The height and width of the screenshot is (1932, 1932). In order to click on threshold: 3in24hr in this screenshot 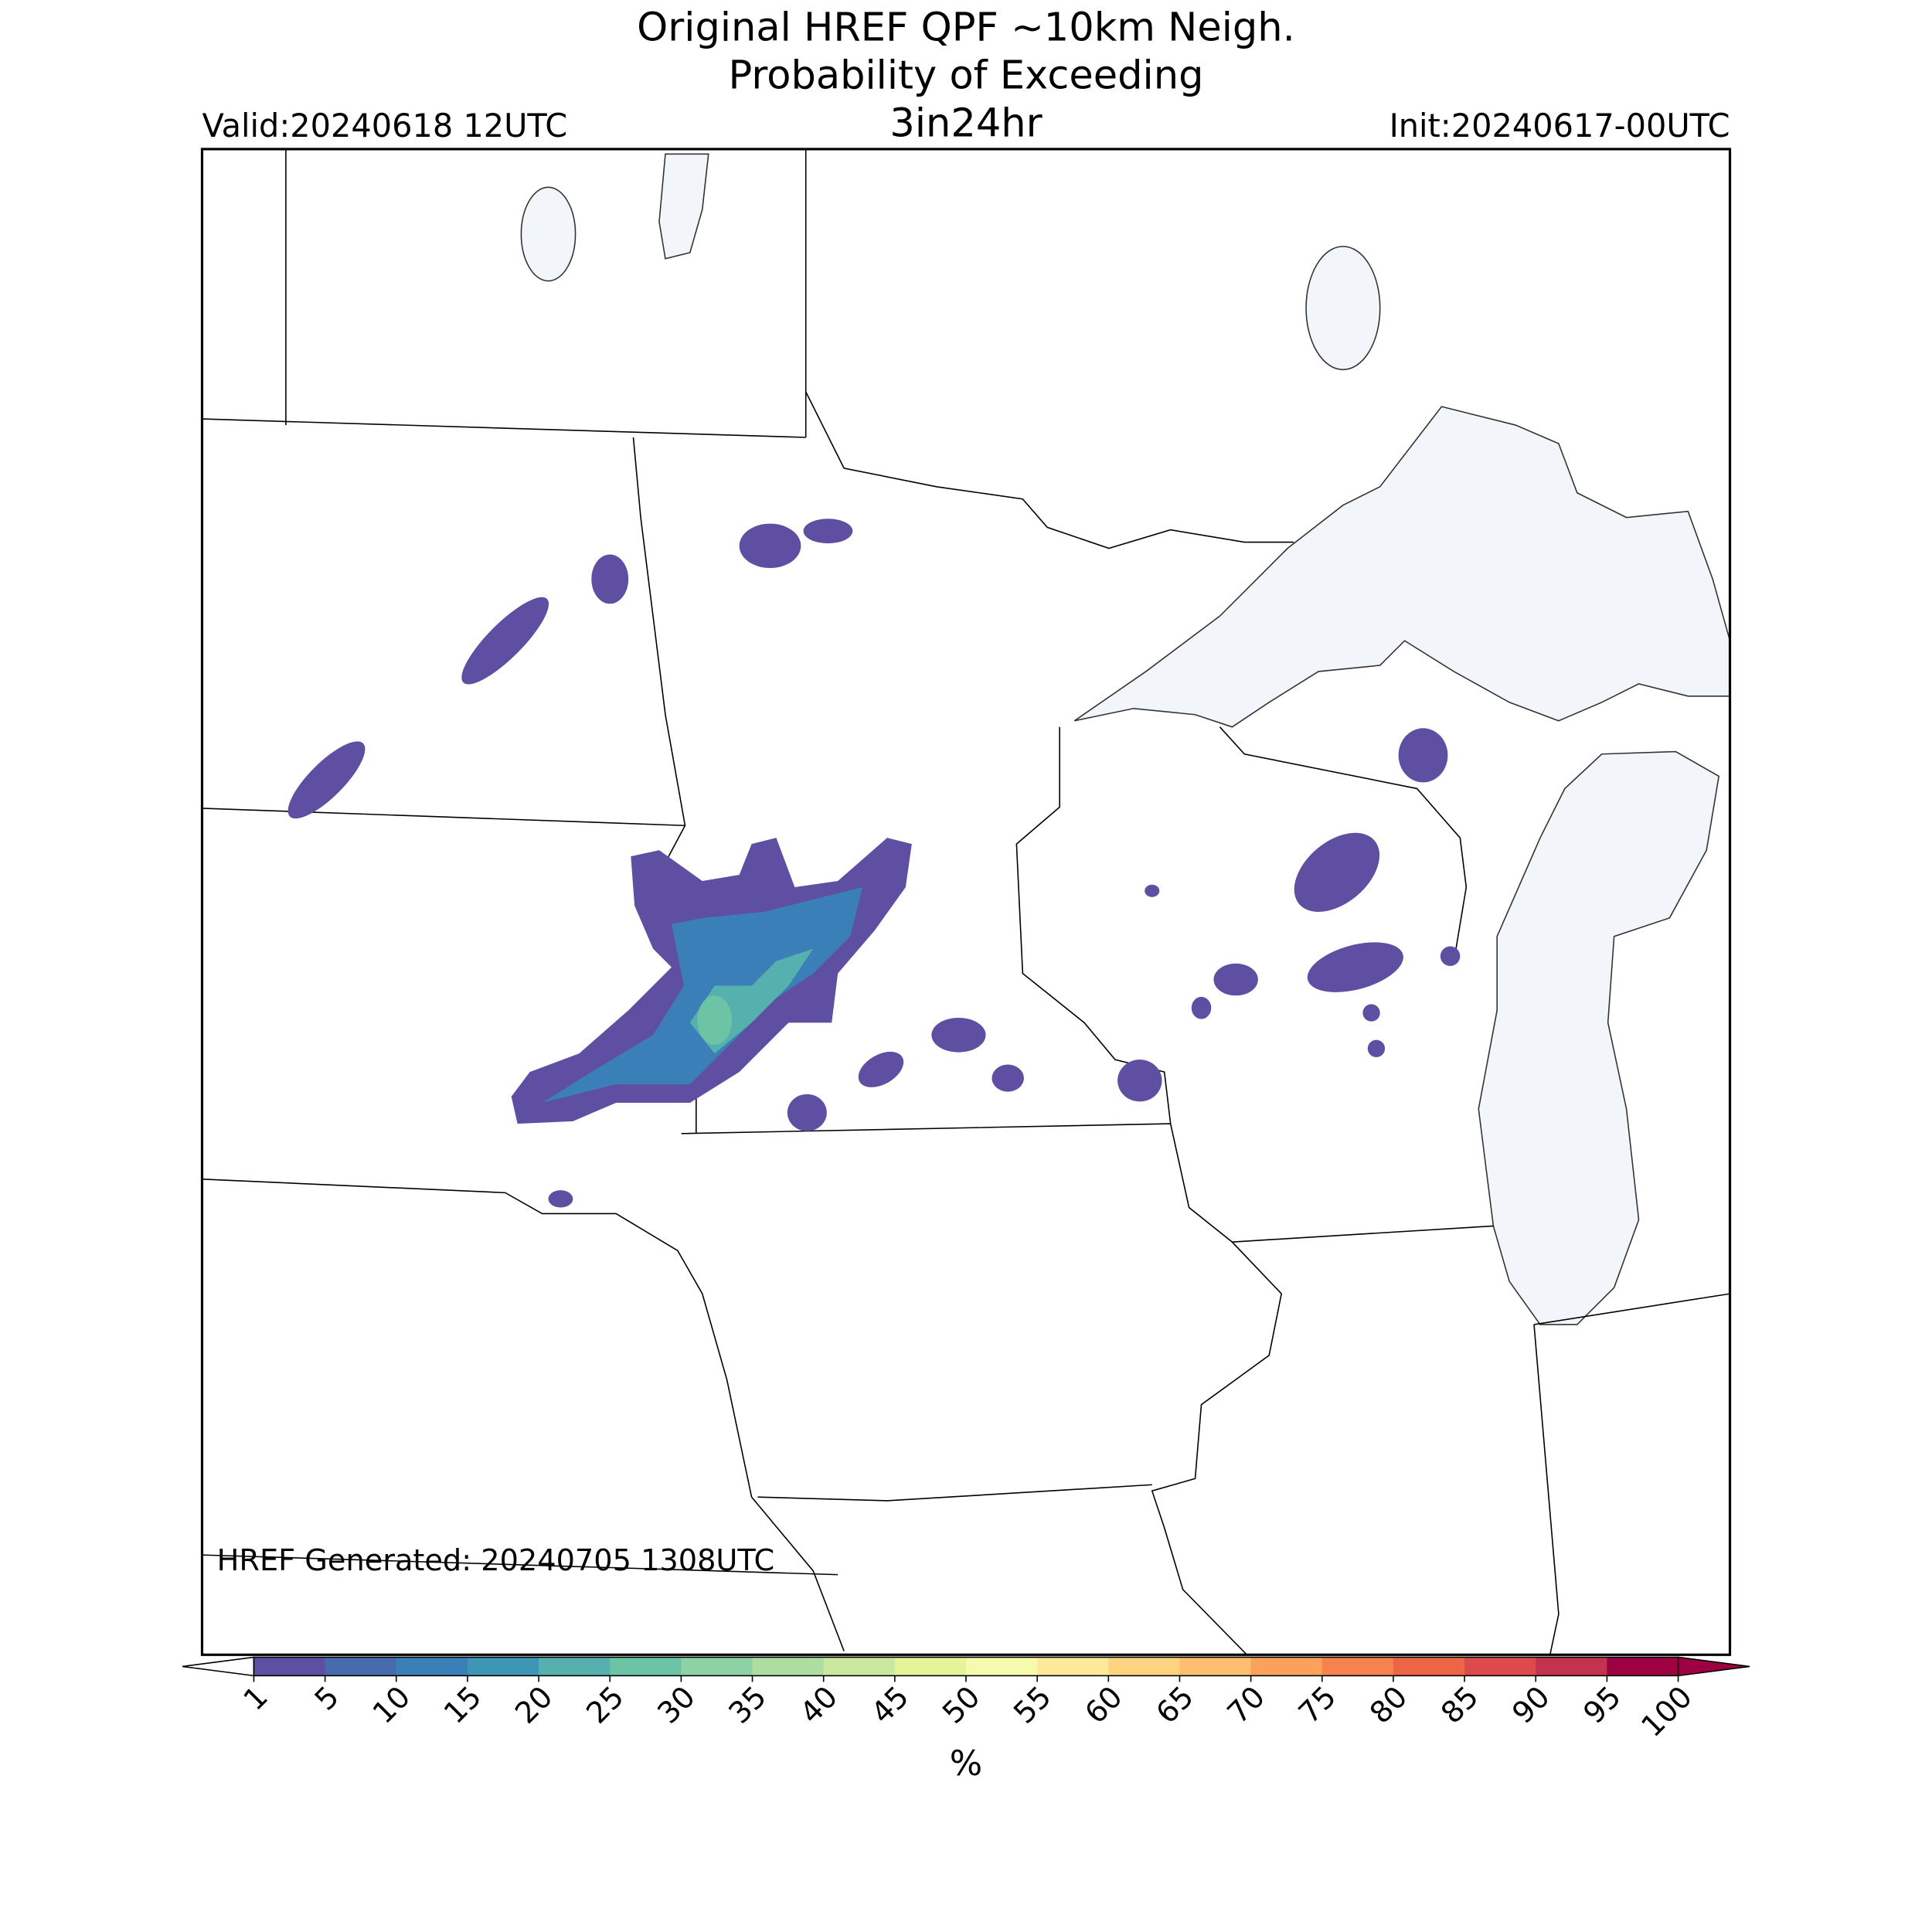, I will do `click(965, 124)`.